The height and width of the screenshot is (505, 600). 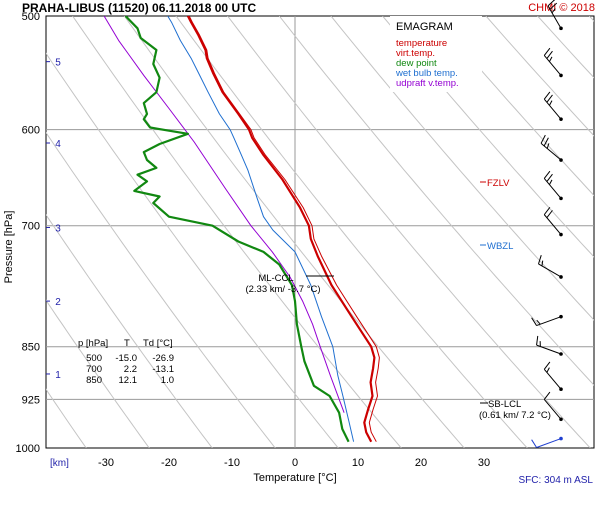 I want to click on y-axis-label: Pressure [hPa], so click(x=9, y=247).